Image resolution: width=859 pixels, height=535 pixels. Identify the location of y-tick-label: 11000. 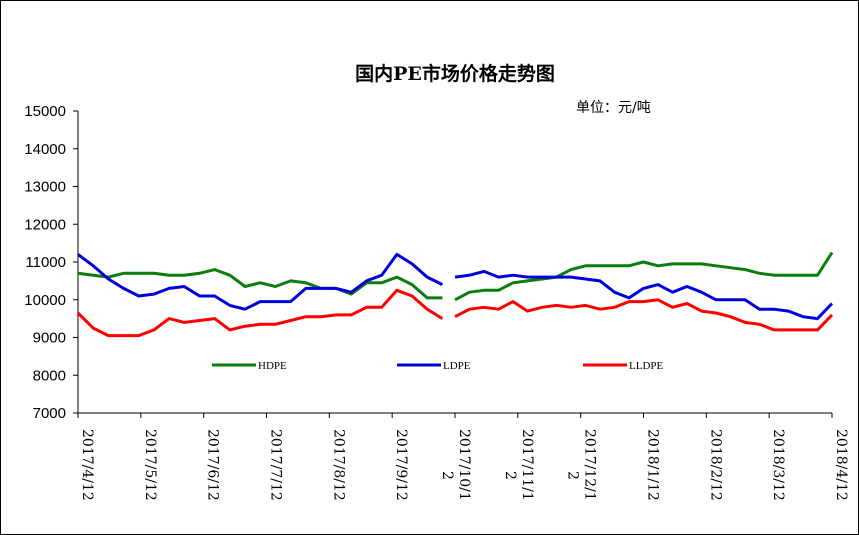
(45, 262).